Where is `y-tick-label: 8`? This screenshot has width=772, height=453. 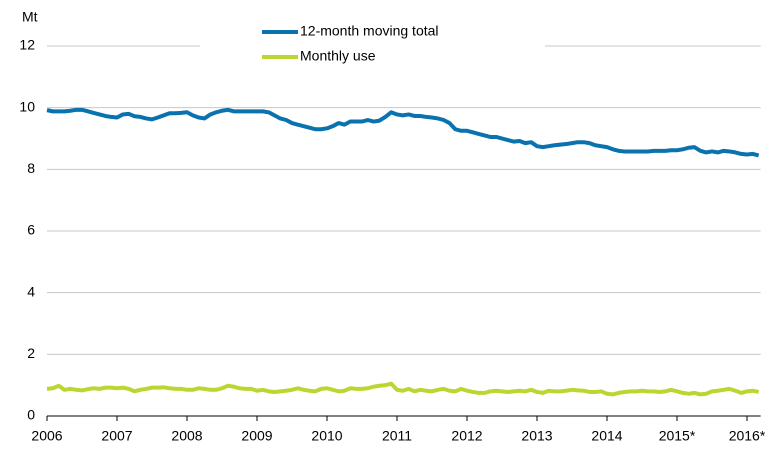 y-tick-label: 8 is located at coordinates (31, 168).